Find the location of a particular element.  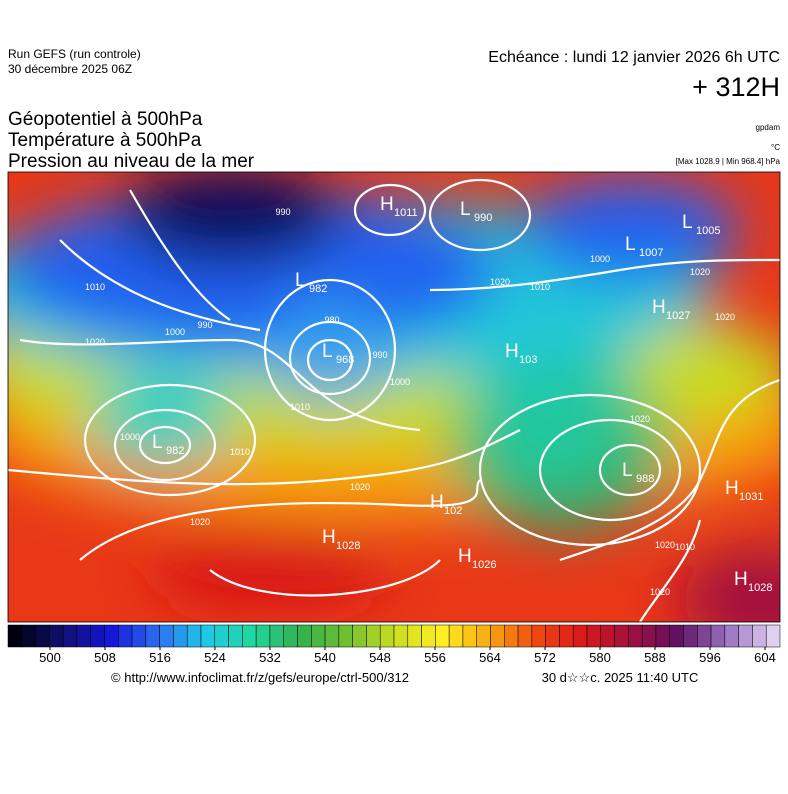

title-line: Géopotentiel à 500hPa is located at coordinates (105, 119).